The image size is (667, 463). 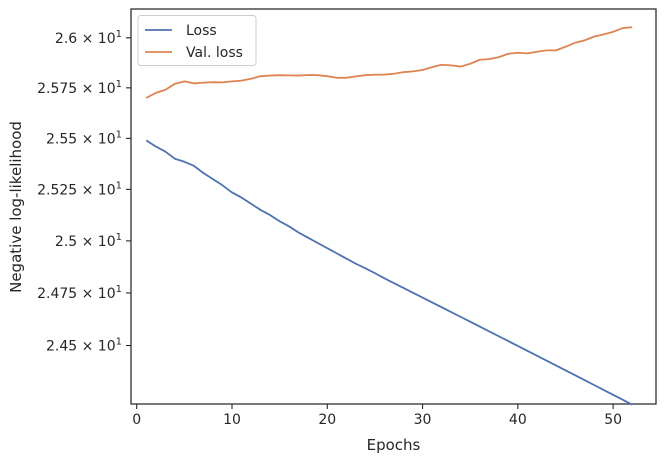 I want to click on y-tick-label: 2.475 × 10¹, so click(x=79, y=293).